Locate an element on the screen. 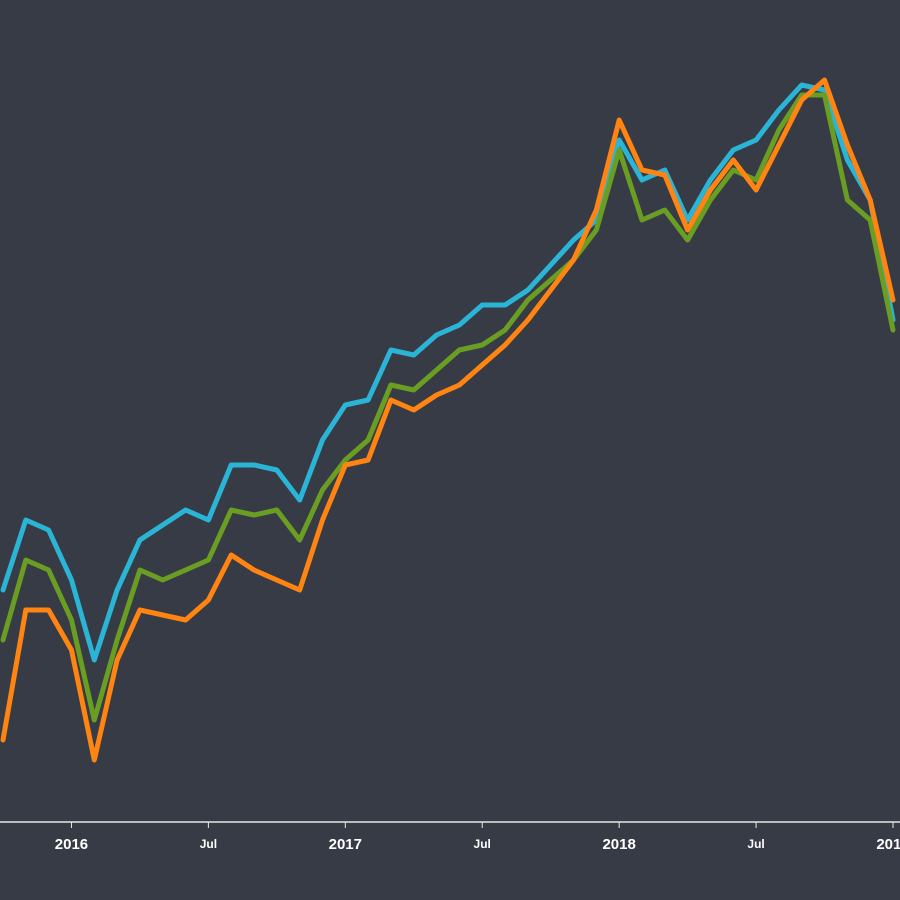 The height and width of the screenshot is (900, 900). x-tick-label: 2017 is located at coordinates (345, 844).